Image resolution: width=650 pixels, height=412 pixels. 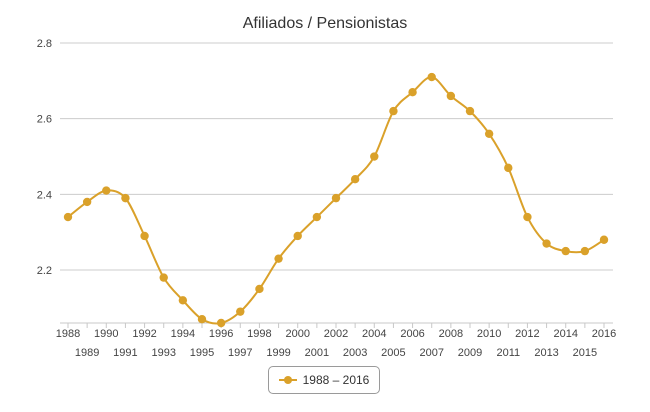 What do you see at coordinates (374, 156) in the screenshot?
I see `data-point-2004` at bounding box center [374, 156].